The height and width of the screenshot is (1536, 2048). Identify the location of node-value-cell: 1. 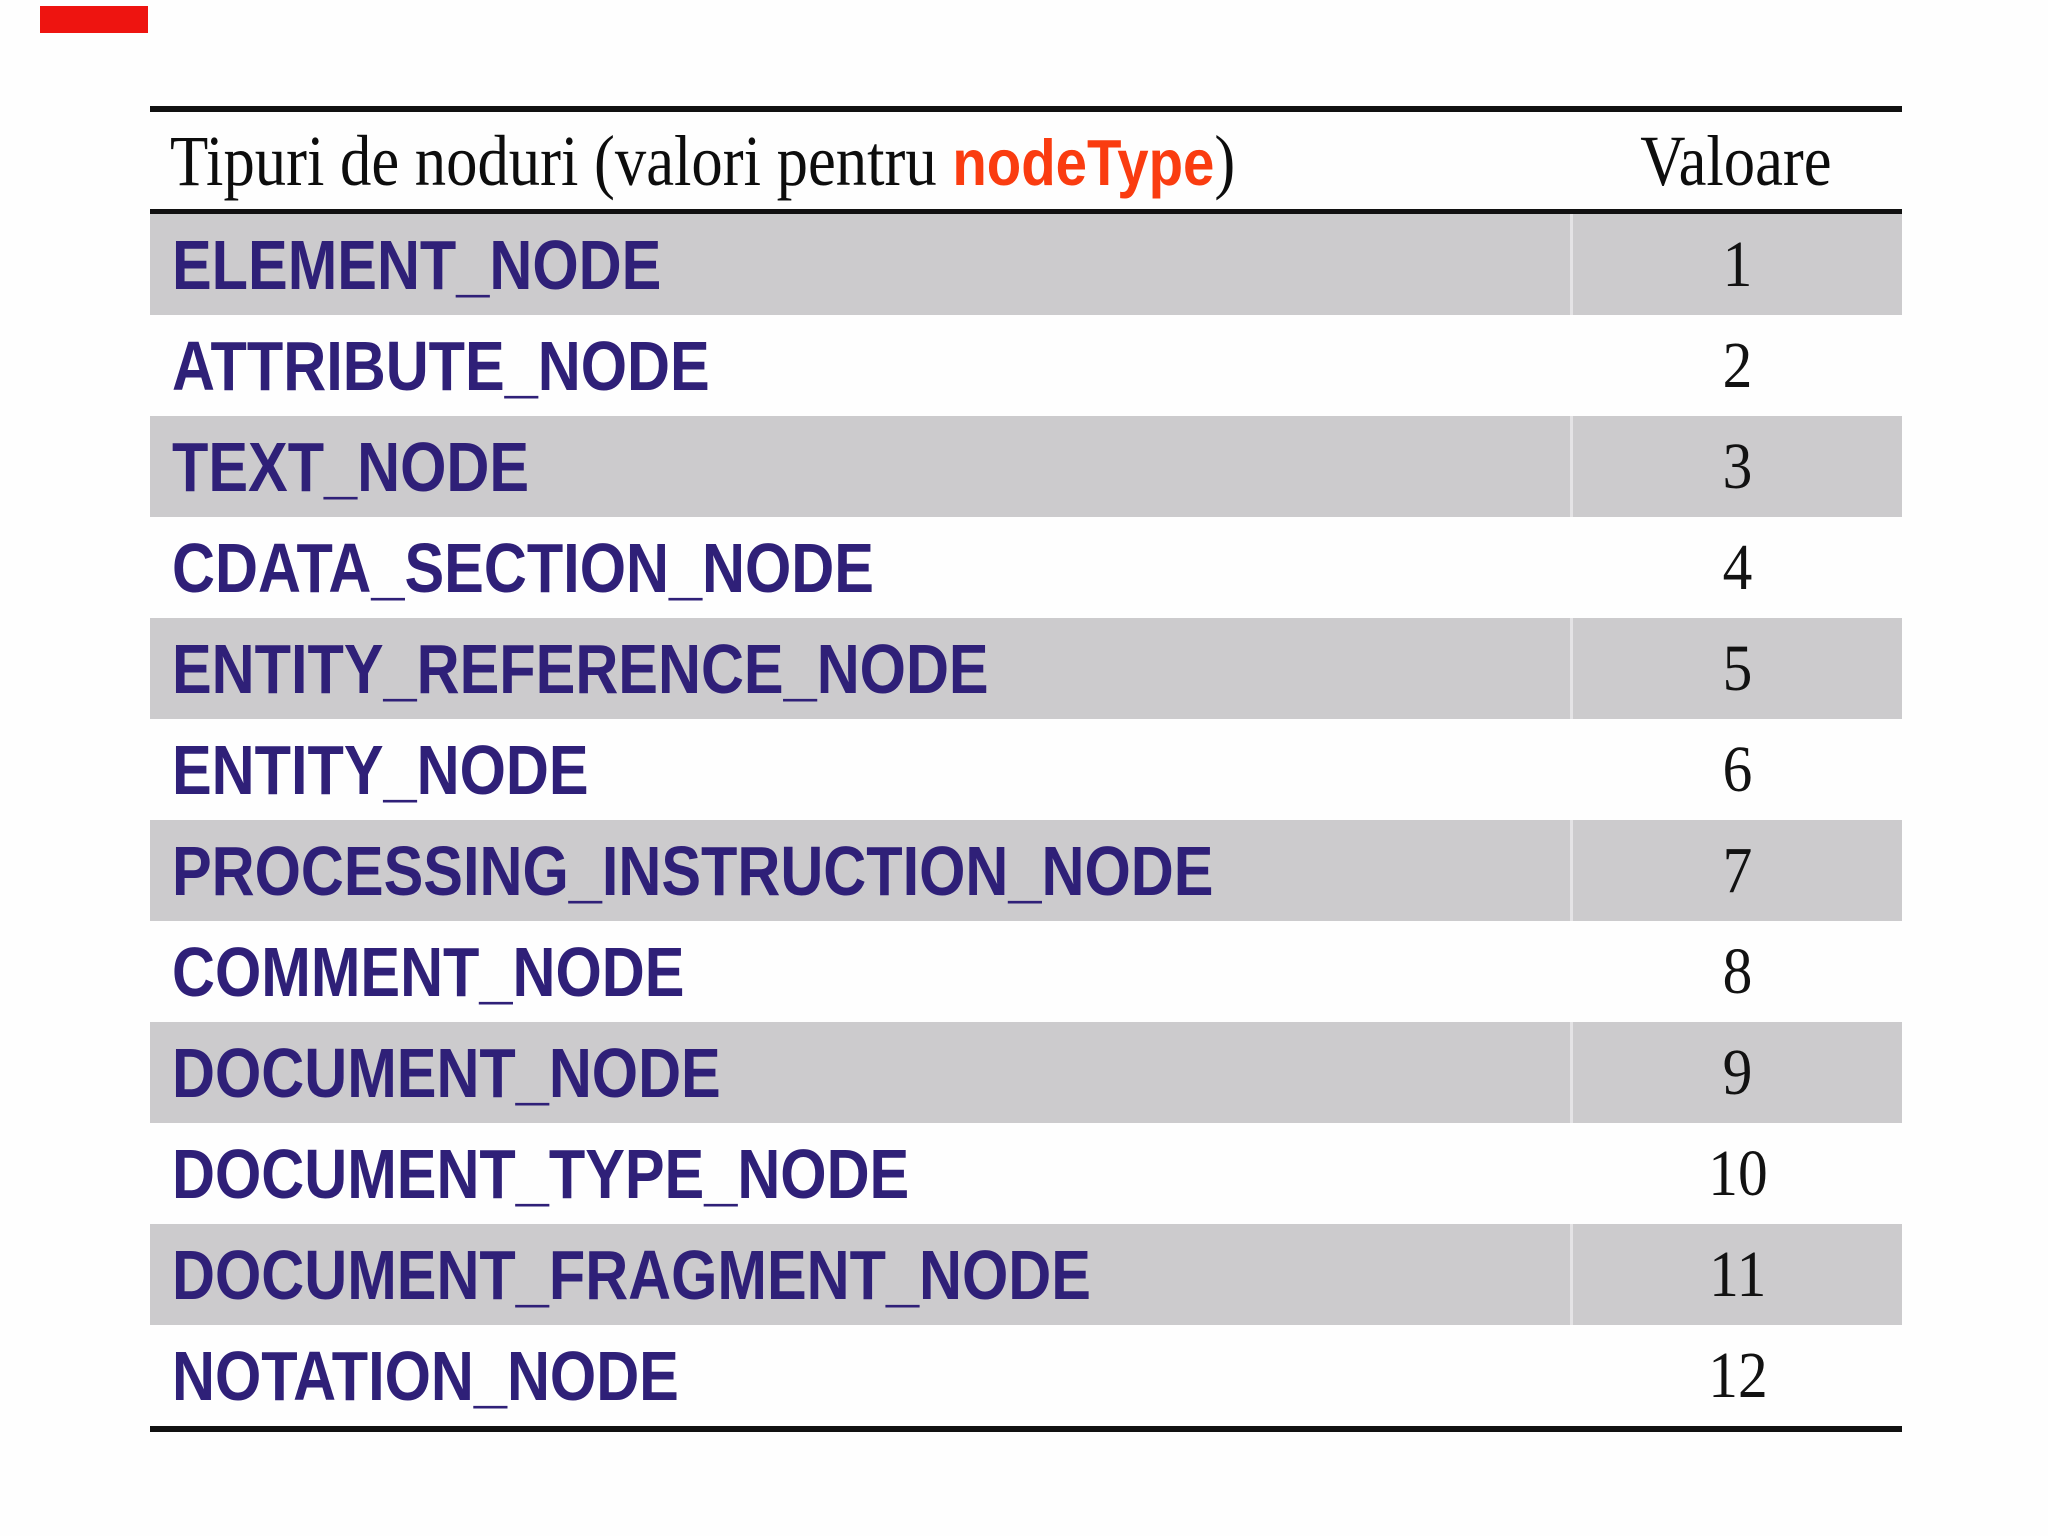
(1737, 264).